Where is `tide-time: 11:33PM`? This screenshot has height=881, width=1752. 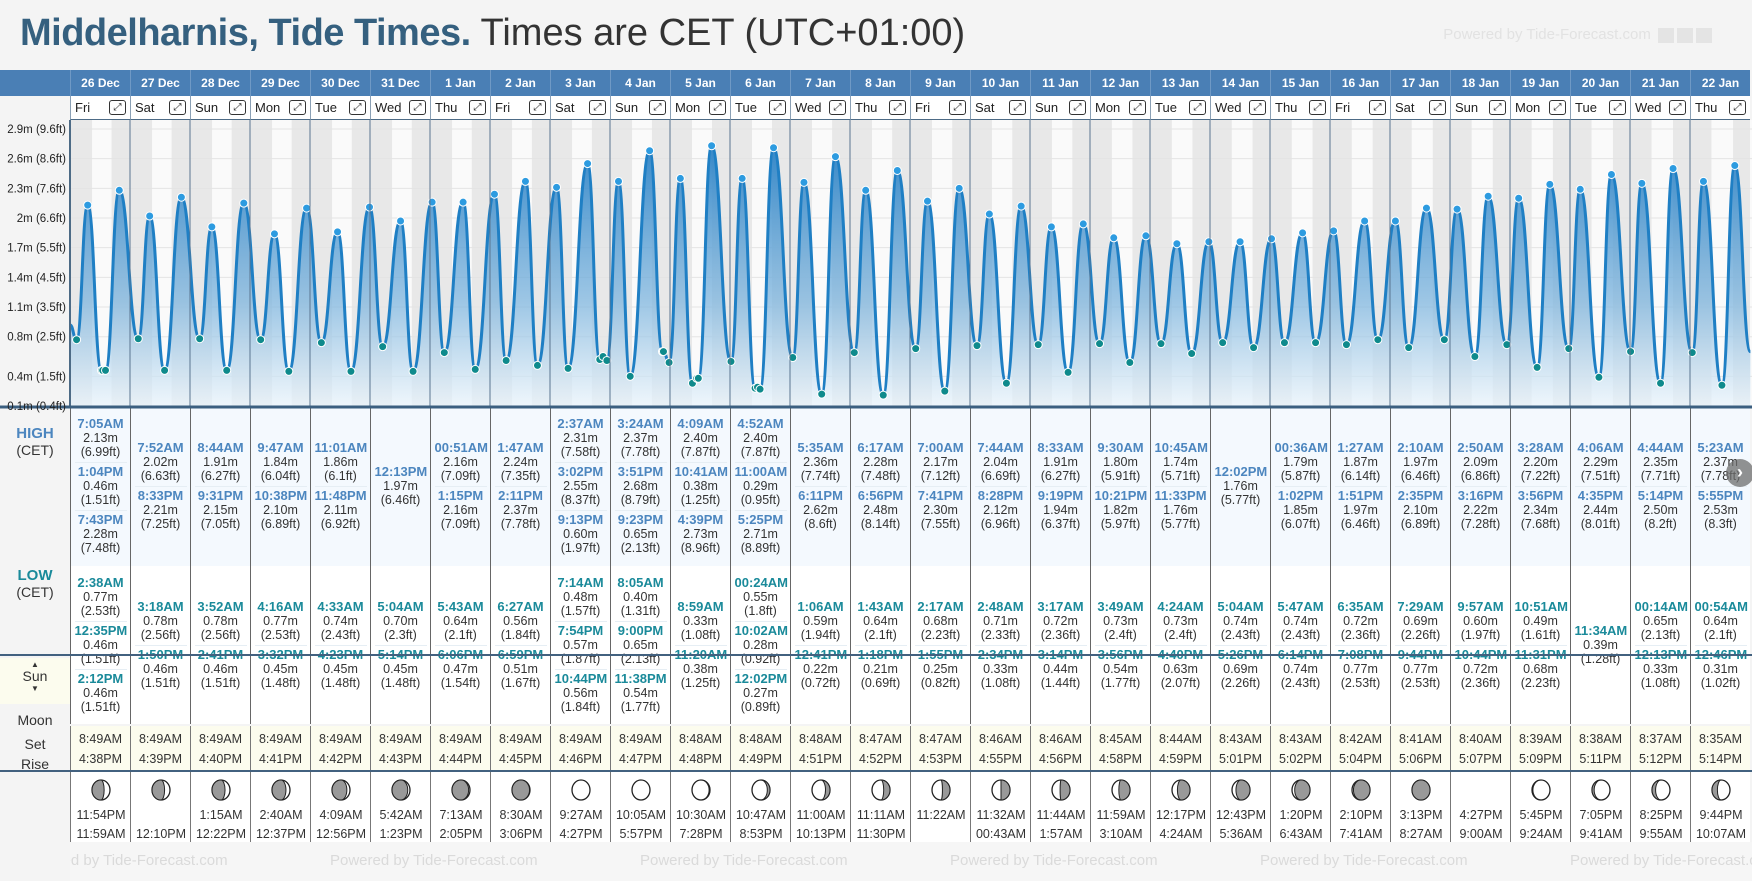 tide-time: 11:33PM is located at coordinates (1180, 495).